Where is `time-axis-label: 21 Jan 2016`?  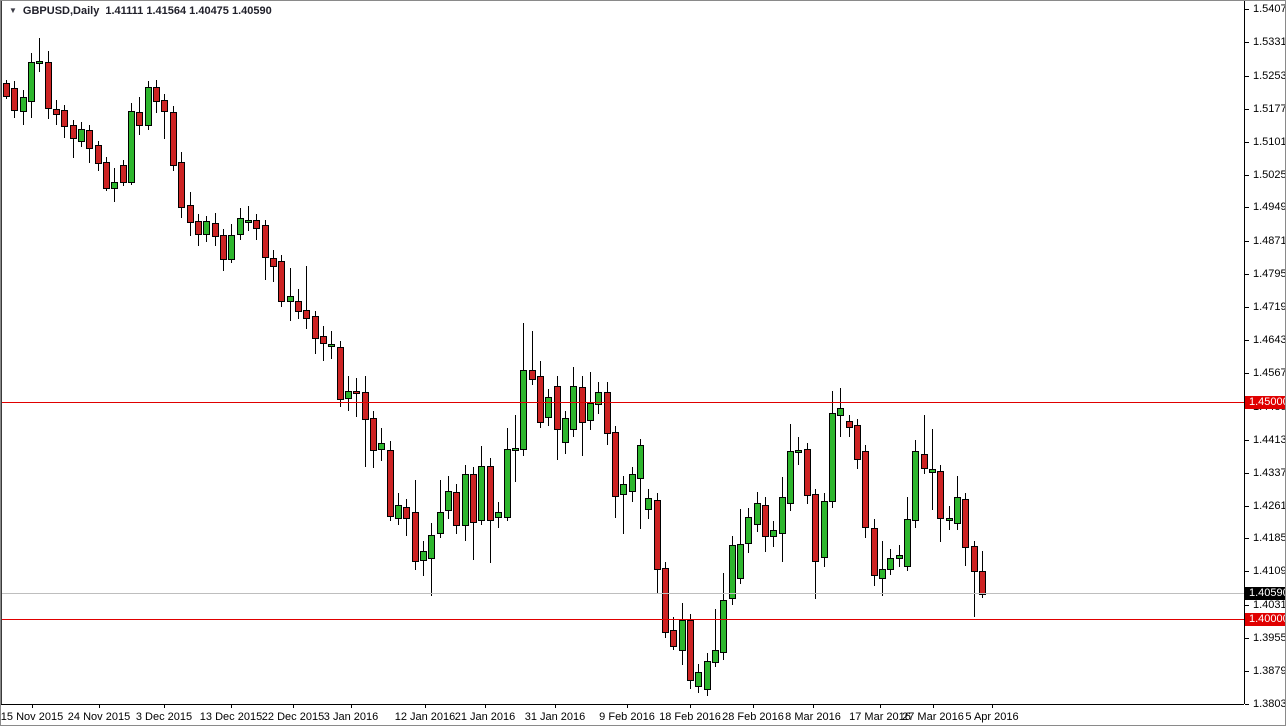 time-axis-label: 21 Jan 2016 is located at coordinates (485, 717).